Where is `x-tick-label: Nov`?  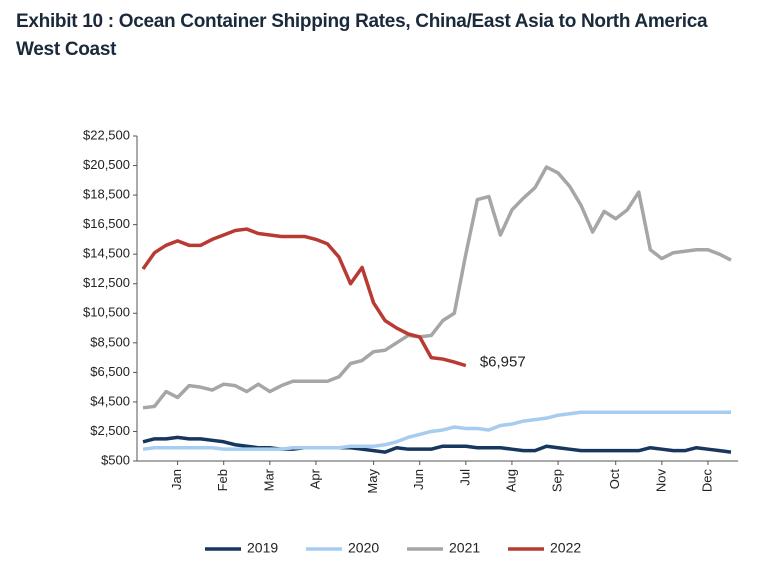
x-tick-label: Nov is located at coordinates (660, 481).